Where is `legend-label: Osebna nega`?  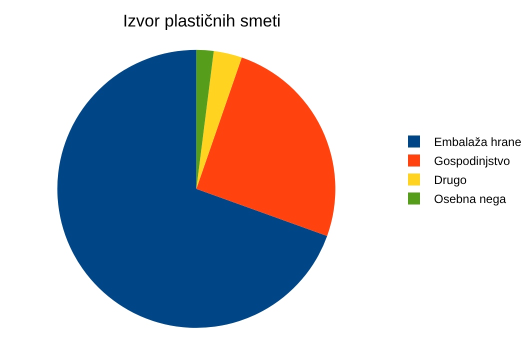 legend-label: Osebna nega is located at coordinates (470, 199).